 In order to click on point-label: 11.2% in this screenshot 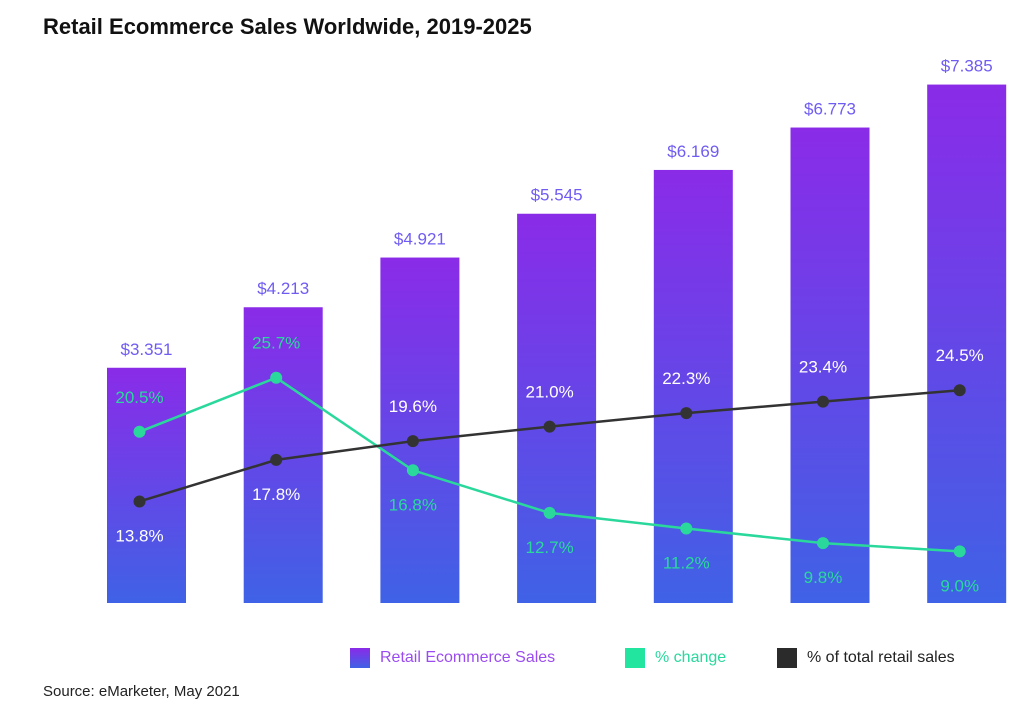, I will do `click(686, 563)`.